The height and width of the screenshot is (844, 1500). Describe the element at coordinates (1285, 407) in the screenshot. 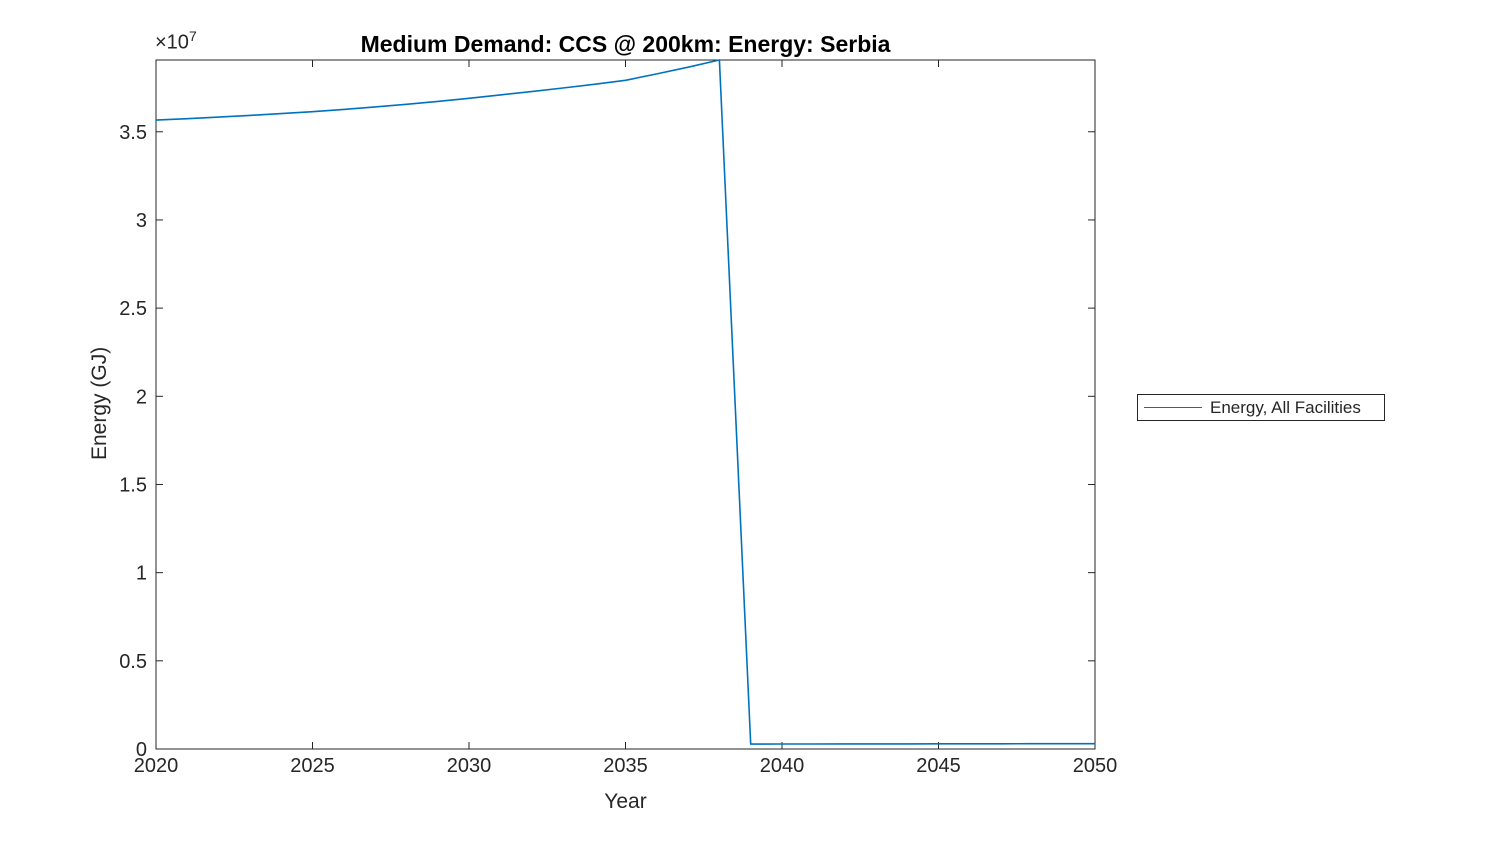

I see `legend-entry-label: Energy, All Facilities` at that location.